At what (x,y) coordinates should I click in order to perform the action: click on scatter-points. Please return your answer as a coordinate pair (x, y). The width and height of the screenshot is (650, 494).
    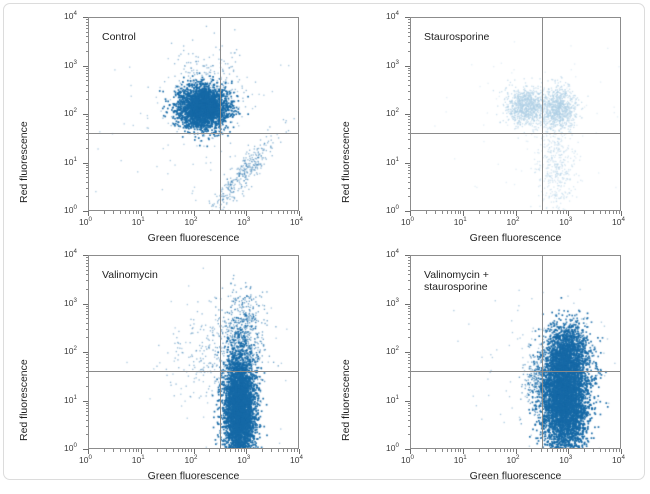
    Looking at the image, I should click on (193, 352).